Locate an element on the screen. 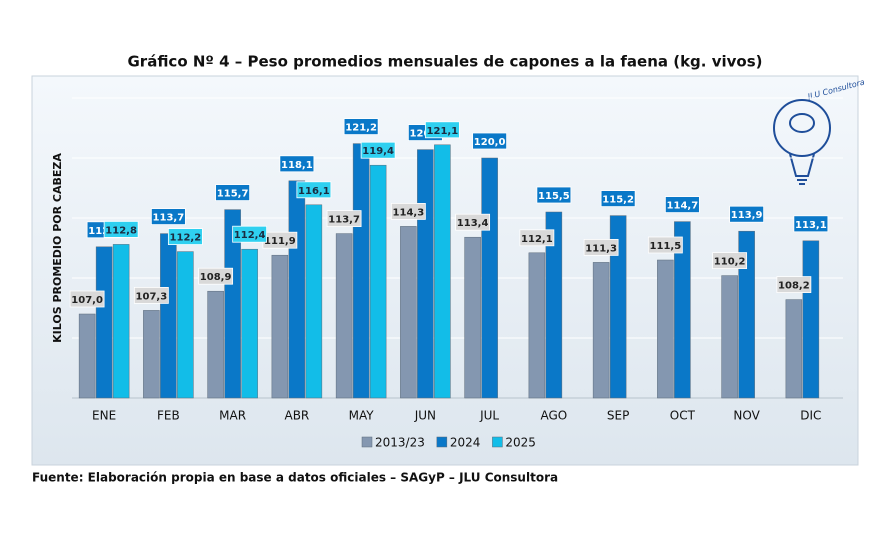  y-axis-label: KILOS PROMEDIO POR CABEZA is located at coordinates (57, 248).